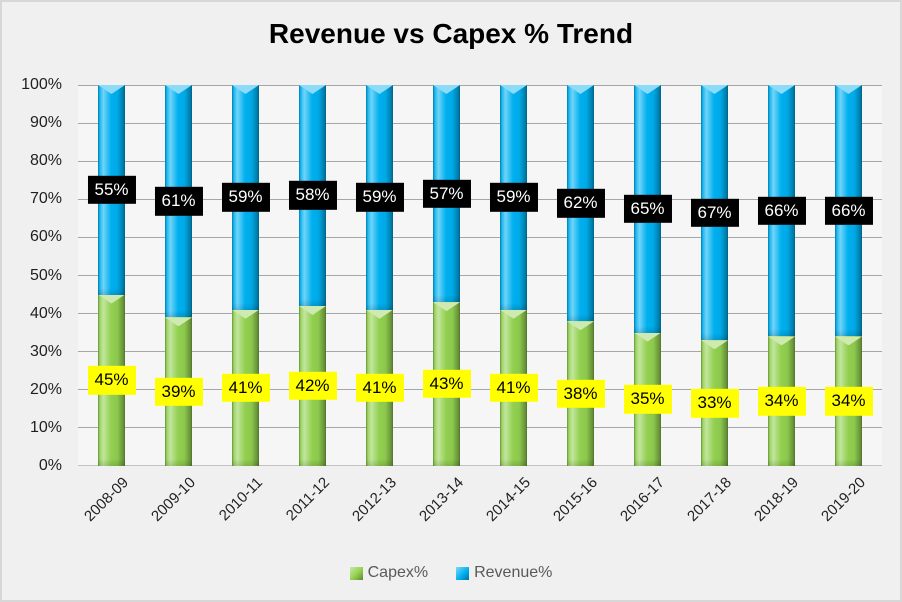 Image resolution: width=902 pixels, height=602 pixels. Describe the element at coordinates (178, 201) in the screenshot. I see `data-label-revenue: 61%` at that location.